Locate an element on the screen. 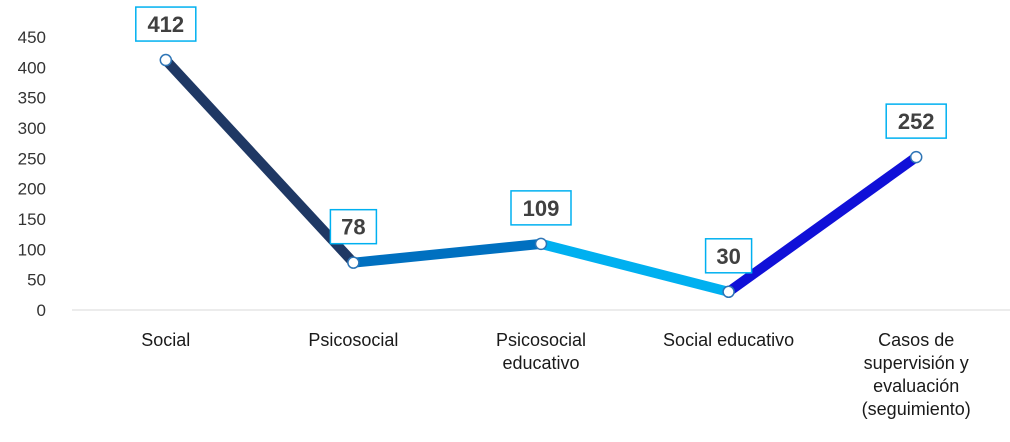 The width and height of the screenshot is (1010, 442). x-category-line: Social educativo is located at coordinates (728, 340).